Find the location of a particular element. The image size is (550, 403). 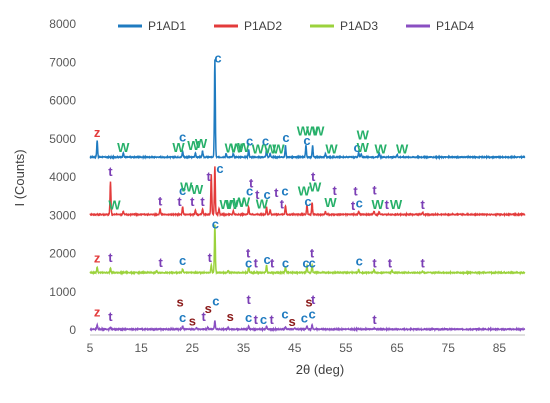

legend: P1AD1 P1AD2 P1AD3 P1AD4 is located at coordinates (296, 26).